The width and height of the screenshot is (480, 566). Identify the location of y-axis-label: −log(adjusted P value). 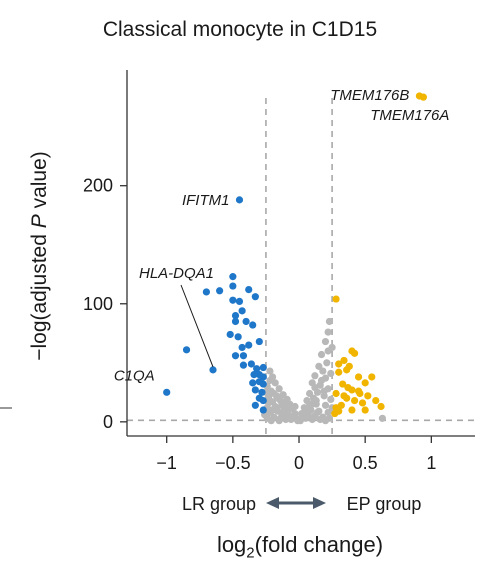
(39, 256).